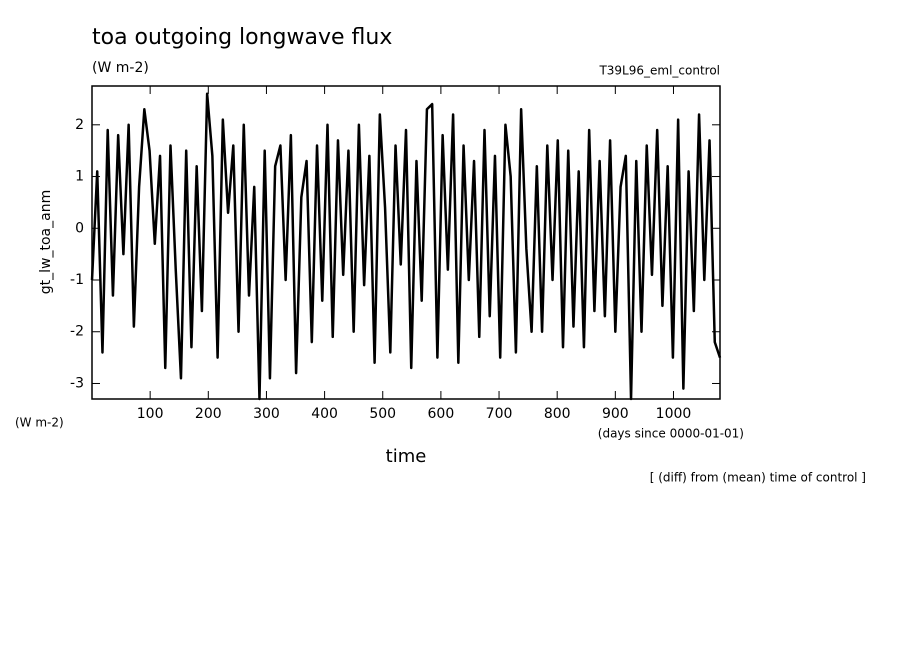  What do you see at coordinates (758, 478) in the screenshot?
I see `note: [ (diff) from (mean) time of control ]` at bounding box center [758, 478].